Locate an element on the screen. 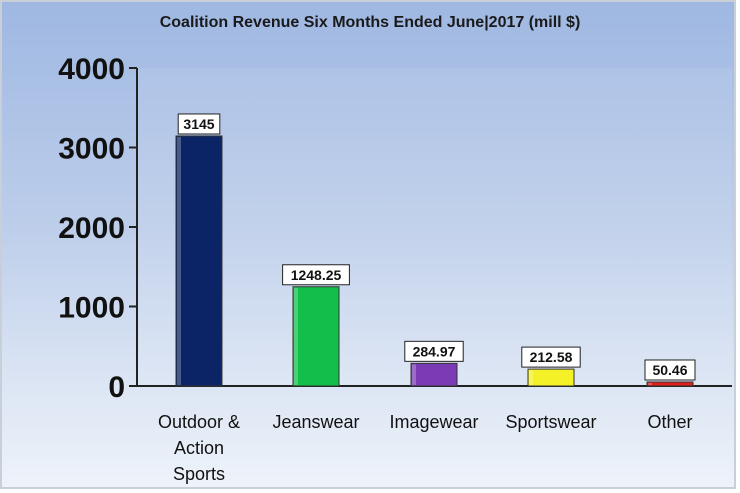  y-tick-label: 1000 is located at coordinates (91, 308).